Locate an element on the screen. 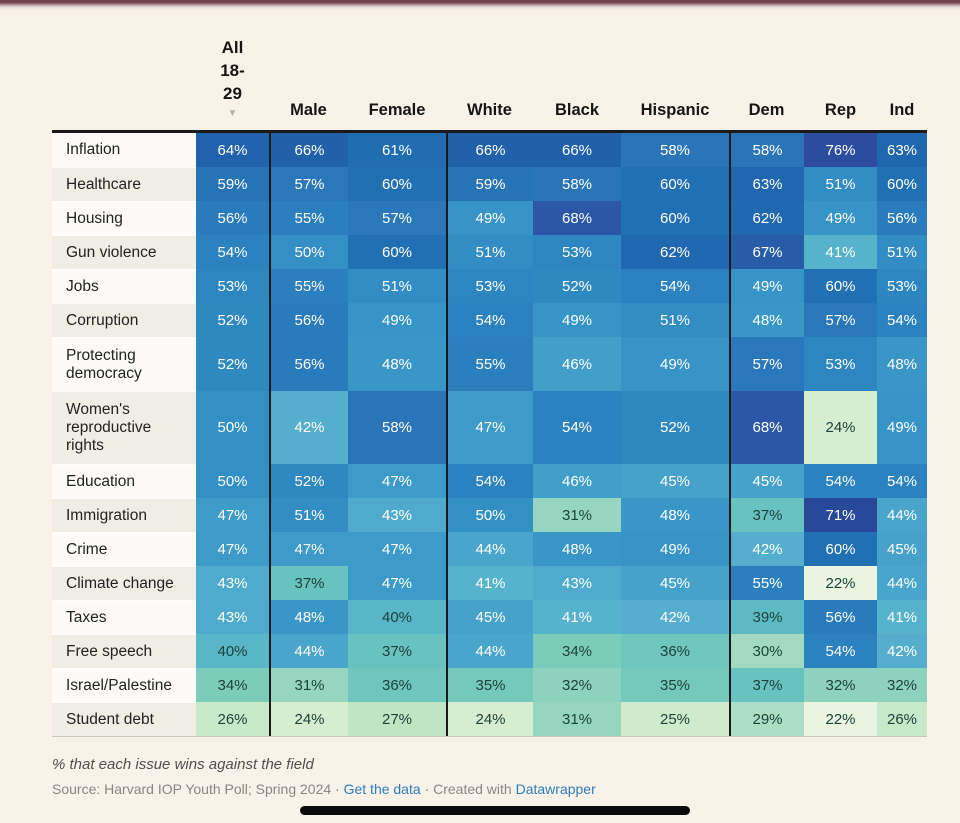 The height and width of the screenshot is (823, 960). get-the-data-link: Get the data is located at coordinates (382, 789).